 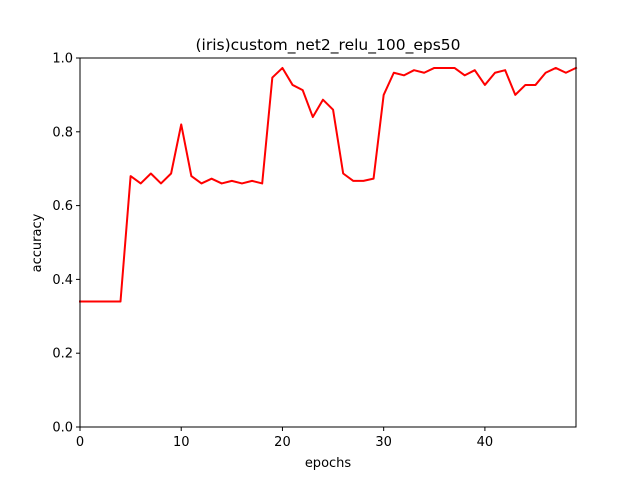 What do you see at coordinates (62, 354) in the screenshot?
I see `y-tick-label: 0.2` at bounding box center [62, 354].